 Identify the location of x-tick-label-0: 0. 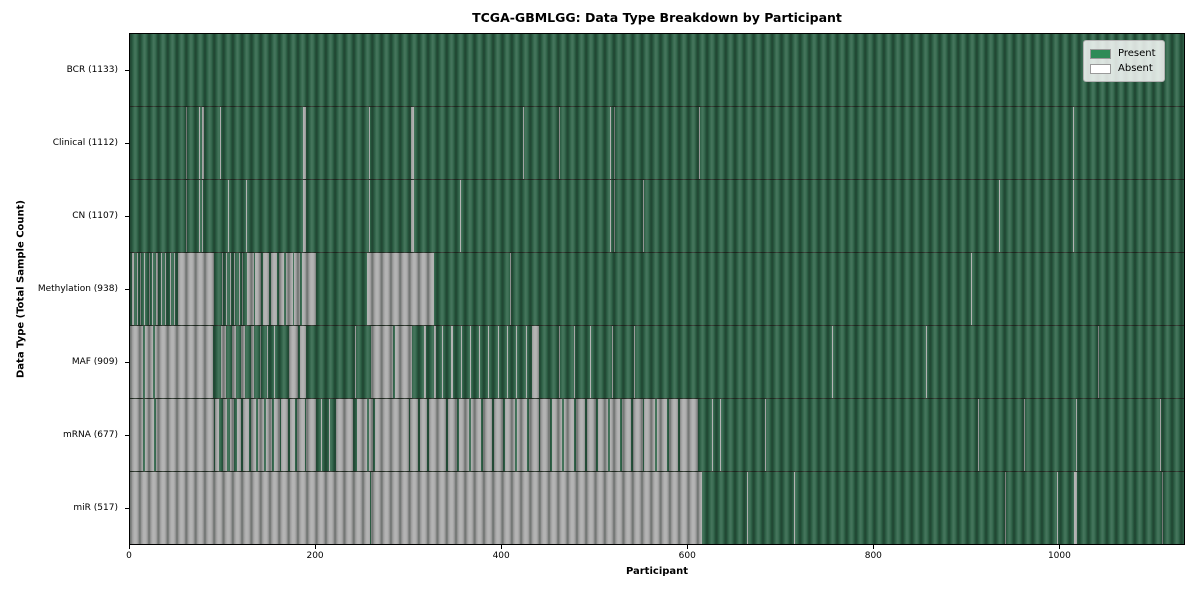
(129, 556).